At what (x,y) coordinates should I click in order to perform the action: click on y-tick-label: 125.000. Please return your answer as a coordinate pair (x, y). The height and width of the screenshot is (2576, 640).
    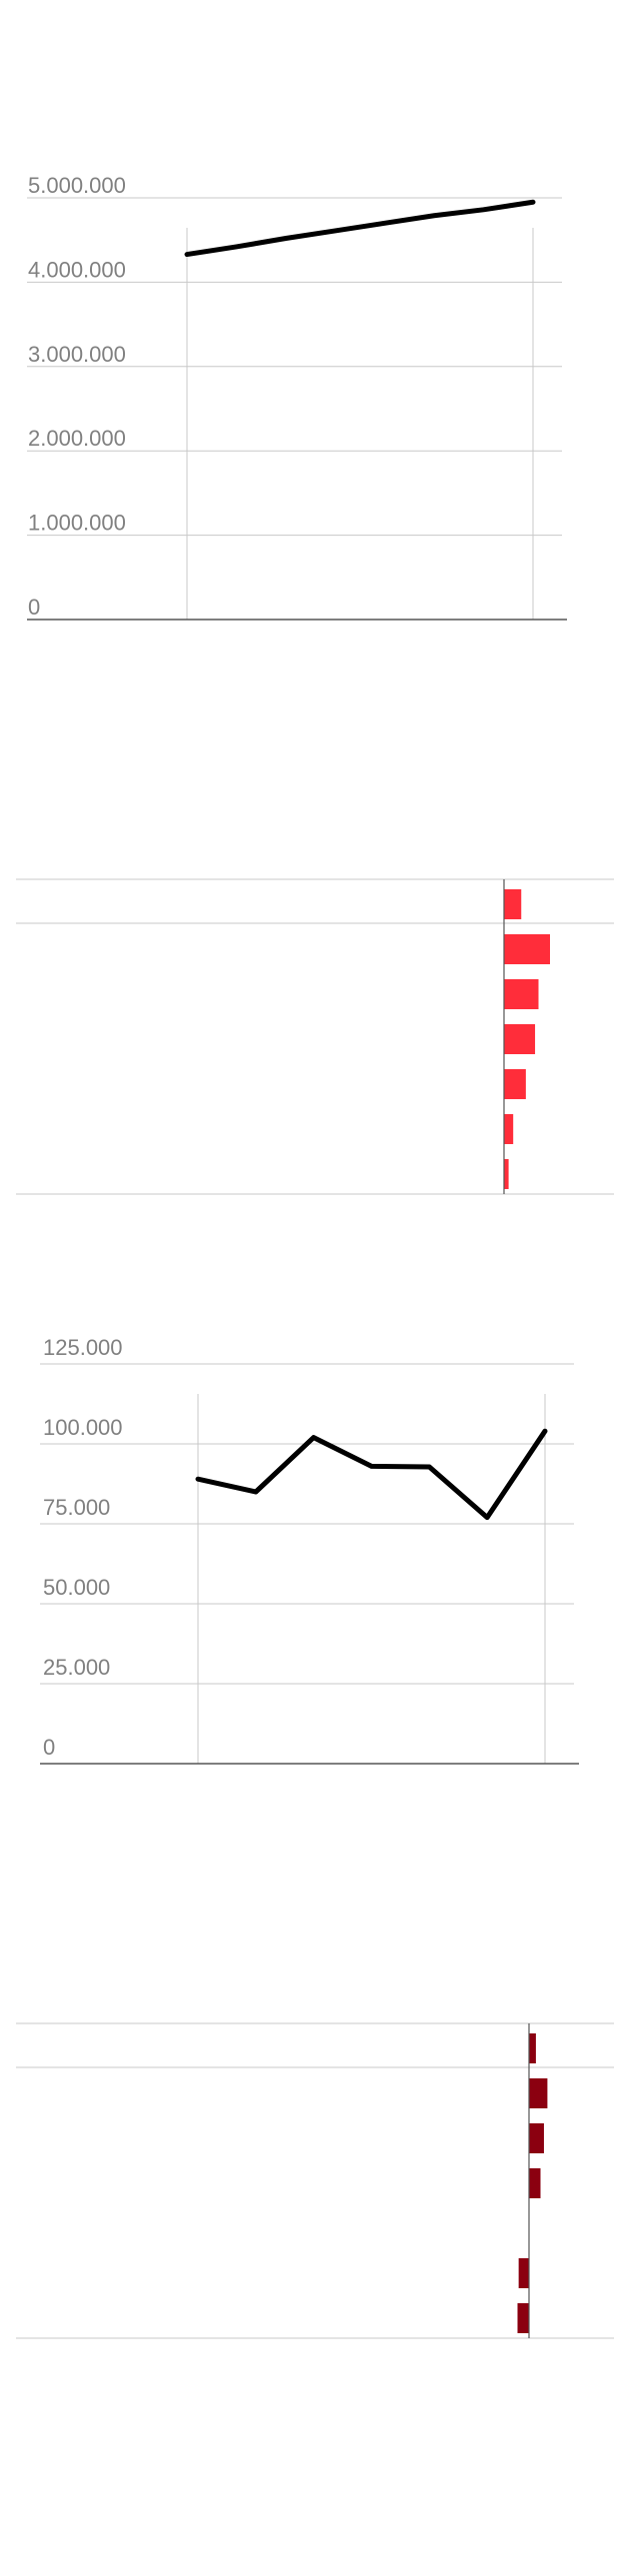
    Looking at the image, I should click on (83, 1347).